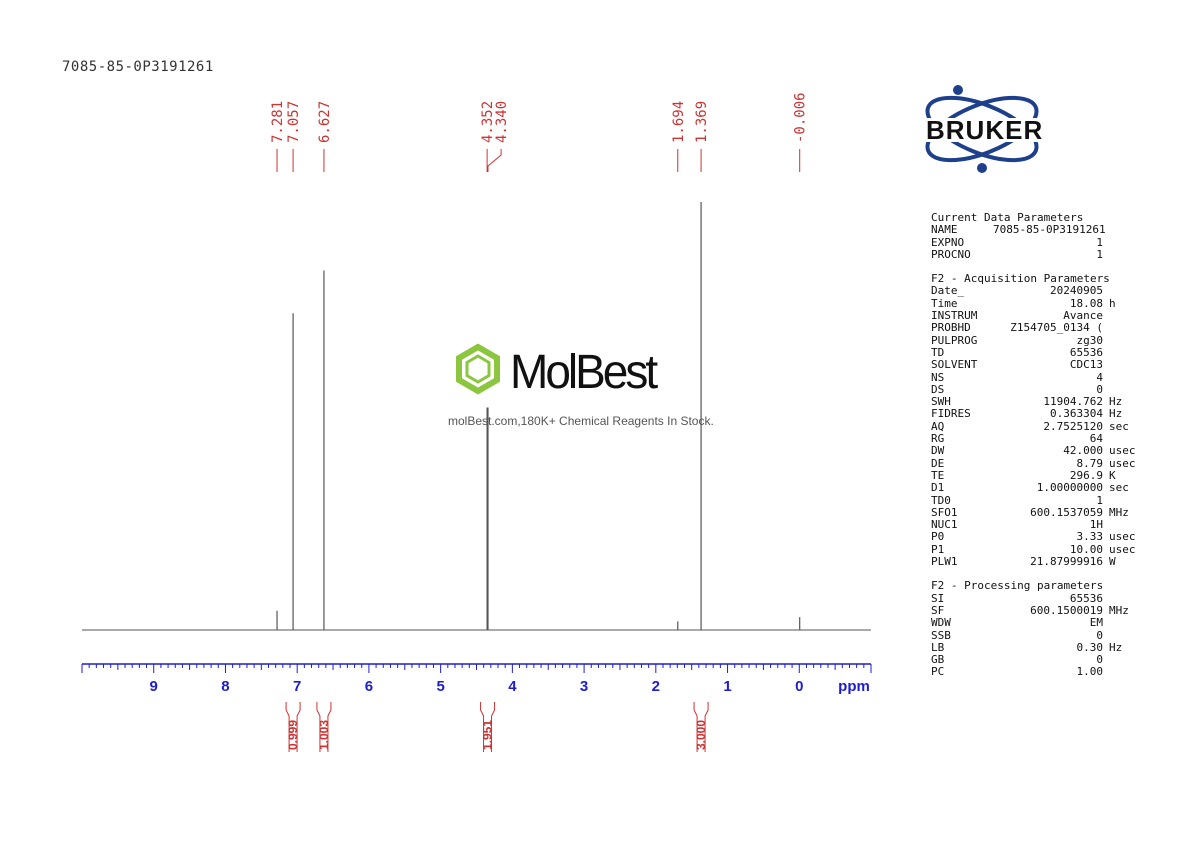 The image size is (1190, 842). I want to click on peak-label-6: 1.369, so click(702, 122).